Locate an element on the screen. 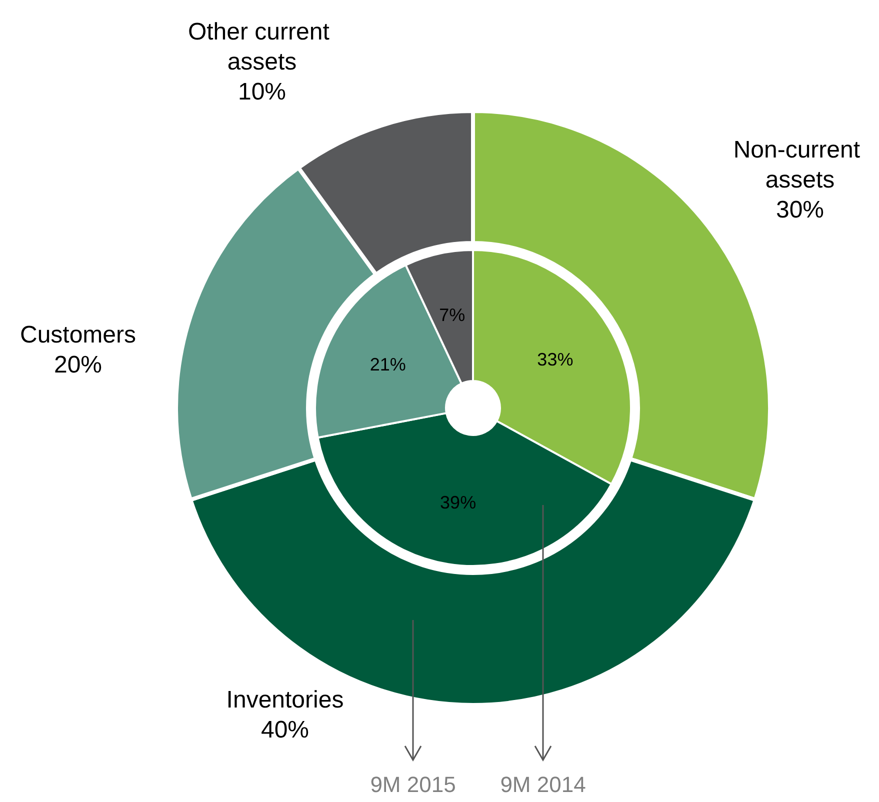  slice-label: Customers is located at coordinates (78, 335).